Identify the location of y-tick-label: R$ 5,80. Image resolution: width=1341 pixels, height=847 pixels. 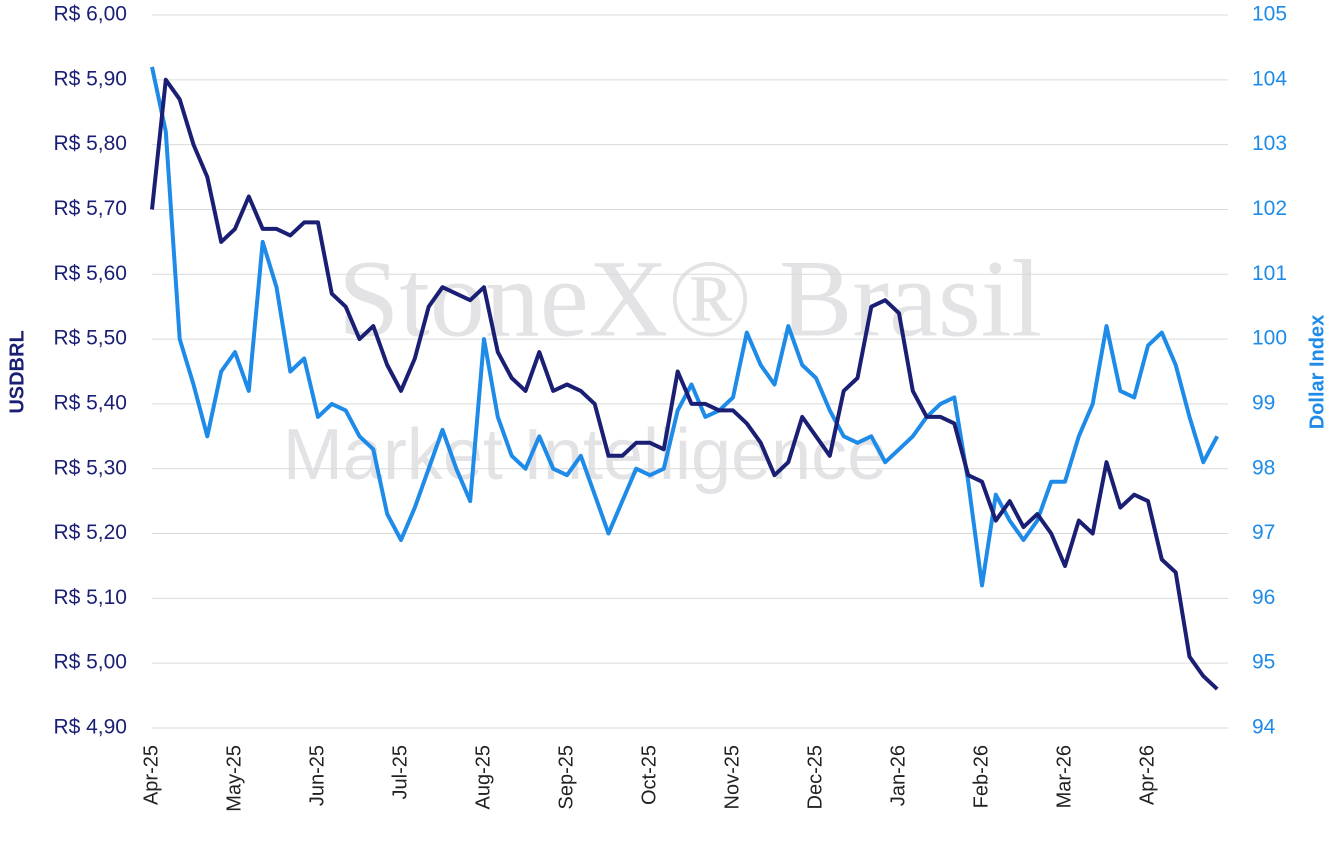
(90, 143).